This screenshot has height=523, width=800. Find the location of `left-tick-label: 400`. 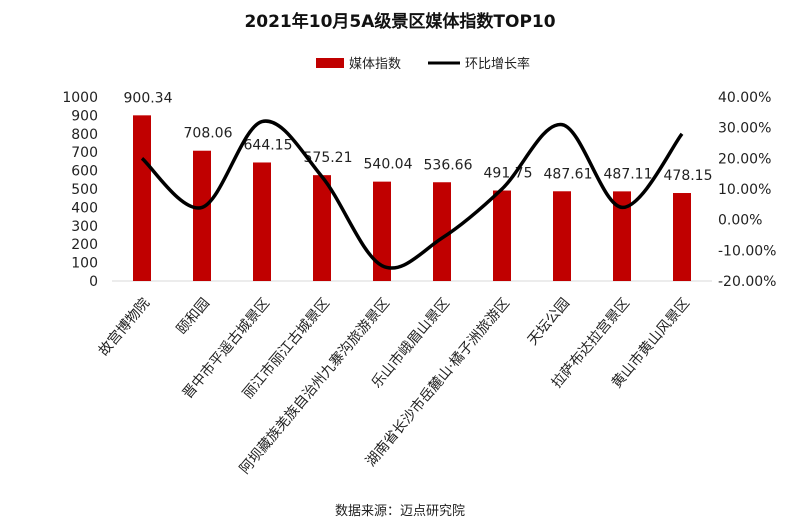

left-tick-label: 400 is located at coordinates (84, 208).